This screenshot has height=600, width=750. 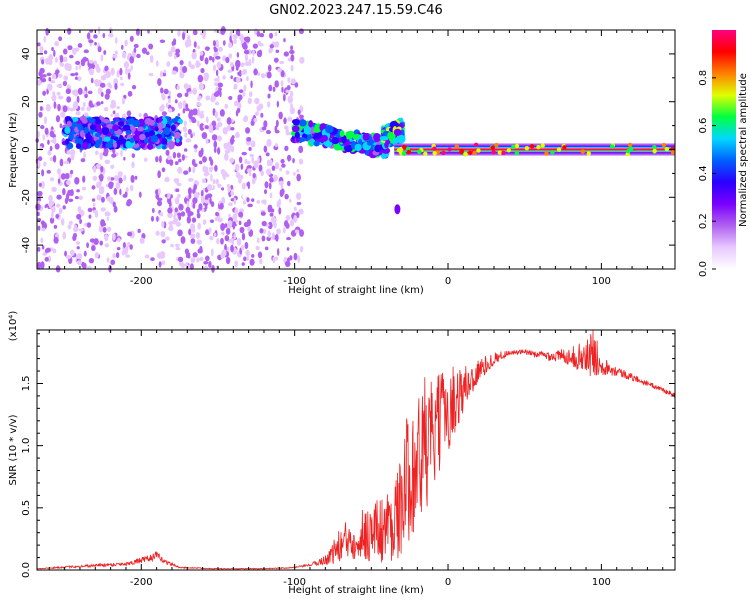 What do you see at coordinates (294, 582) in the screenshot?
I see `snr-x-tick-label: -100` at bounding box center [294, 582].